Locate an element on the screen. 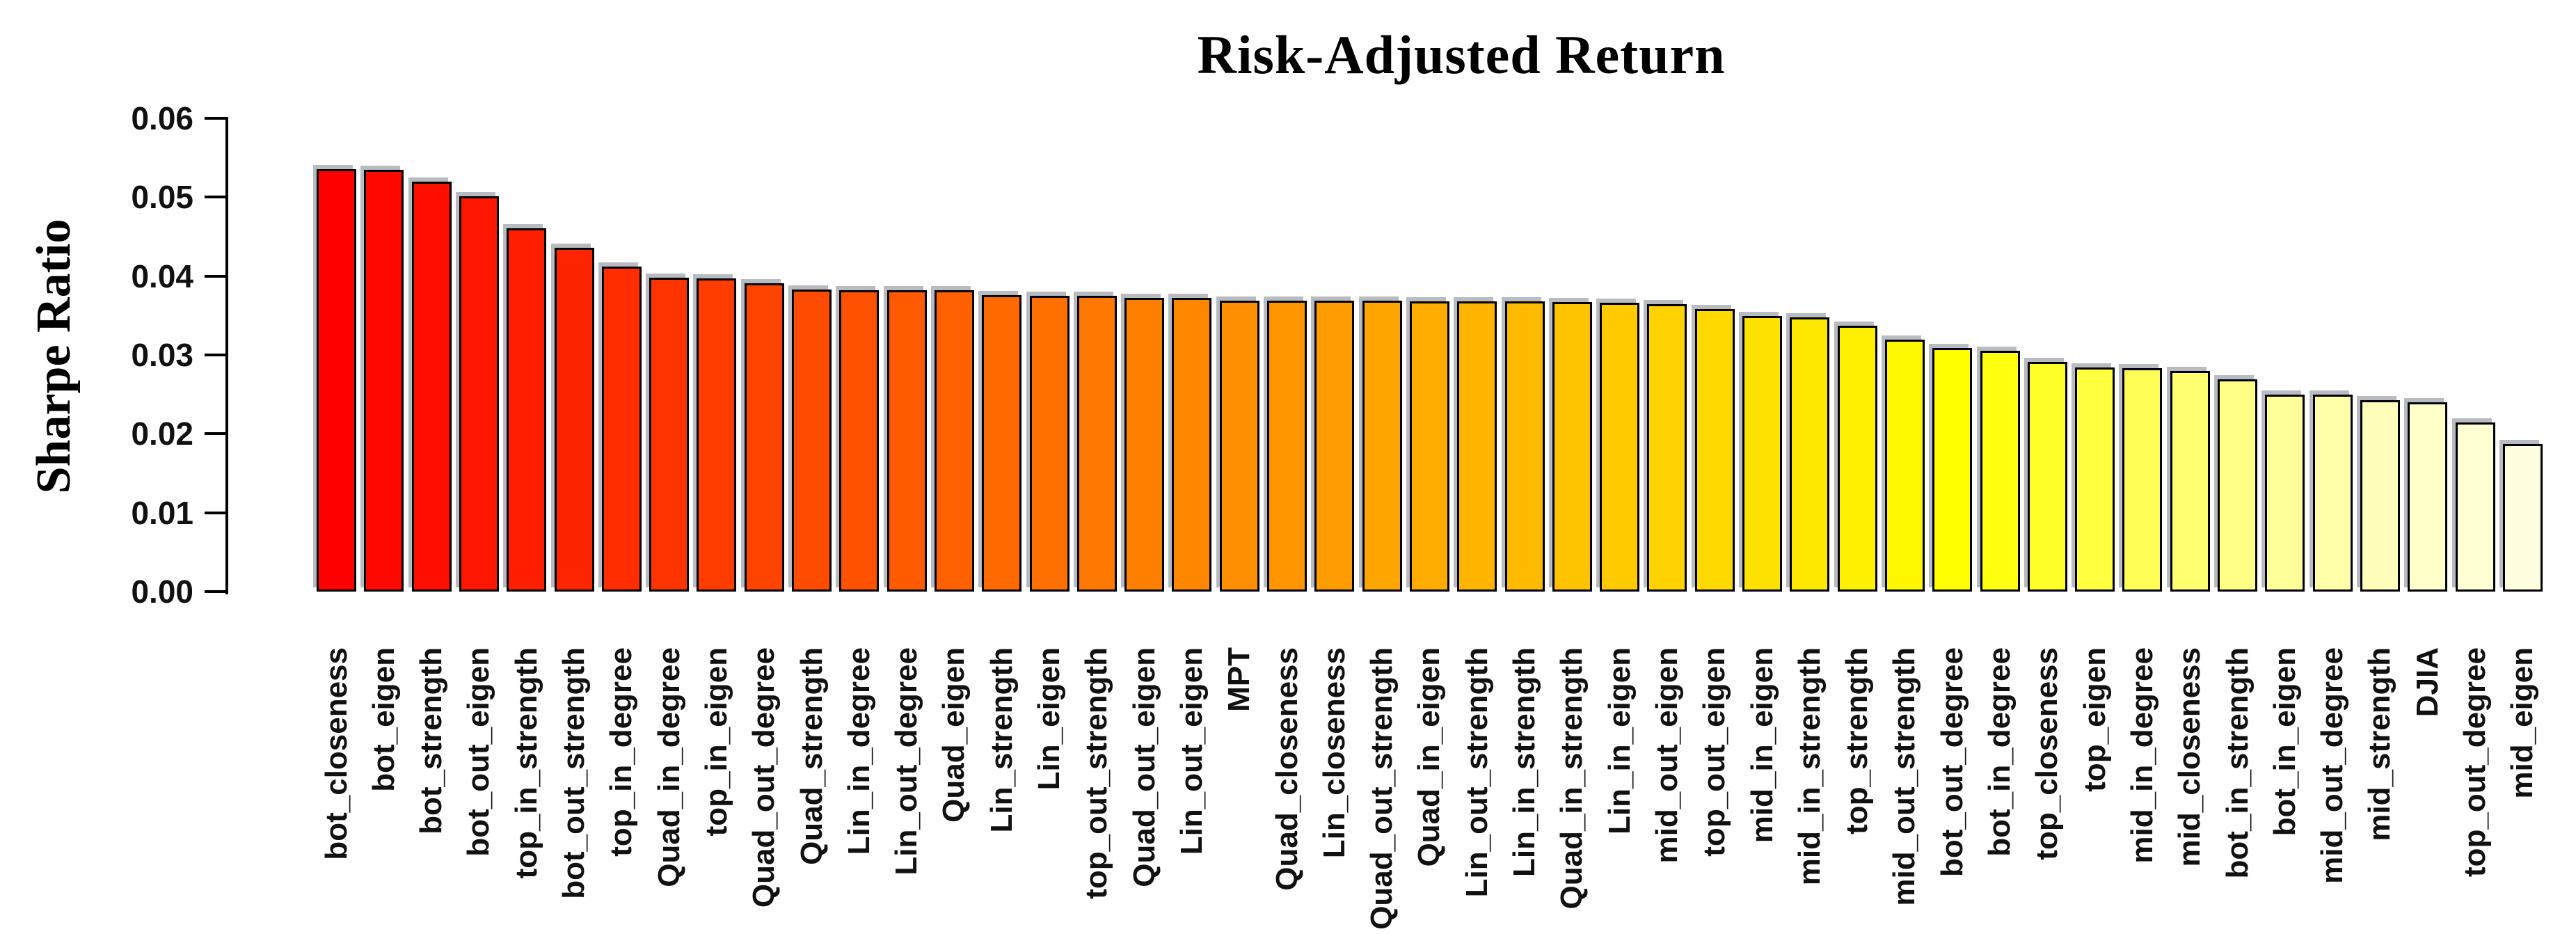  x-tick-label: MPT is located at coordinates (1239, 679).